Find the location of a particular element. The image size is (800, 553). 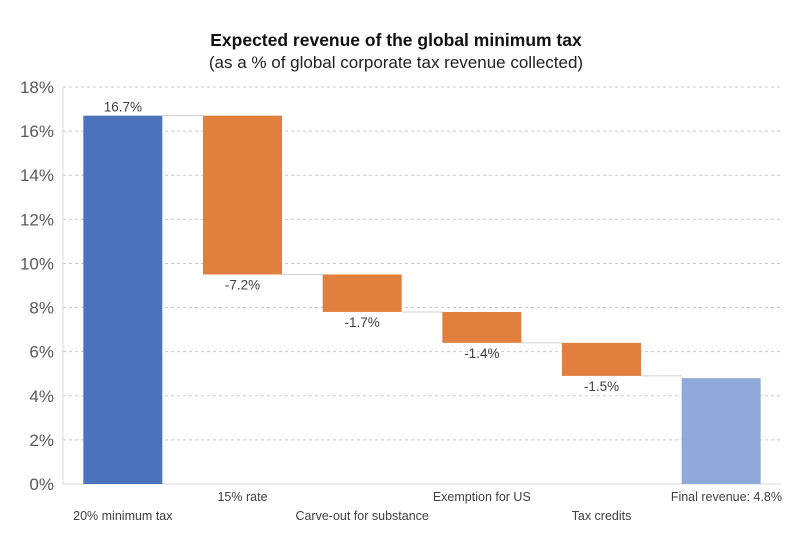

x-tick-label: Final revenue: 4.8% is located at coordinates (726, 497).